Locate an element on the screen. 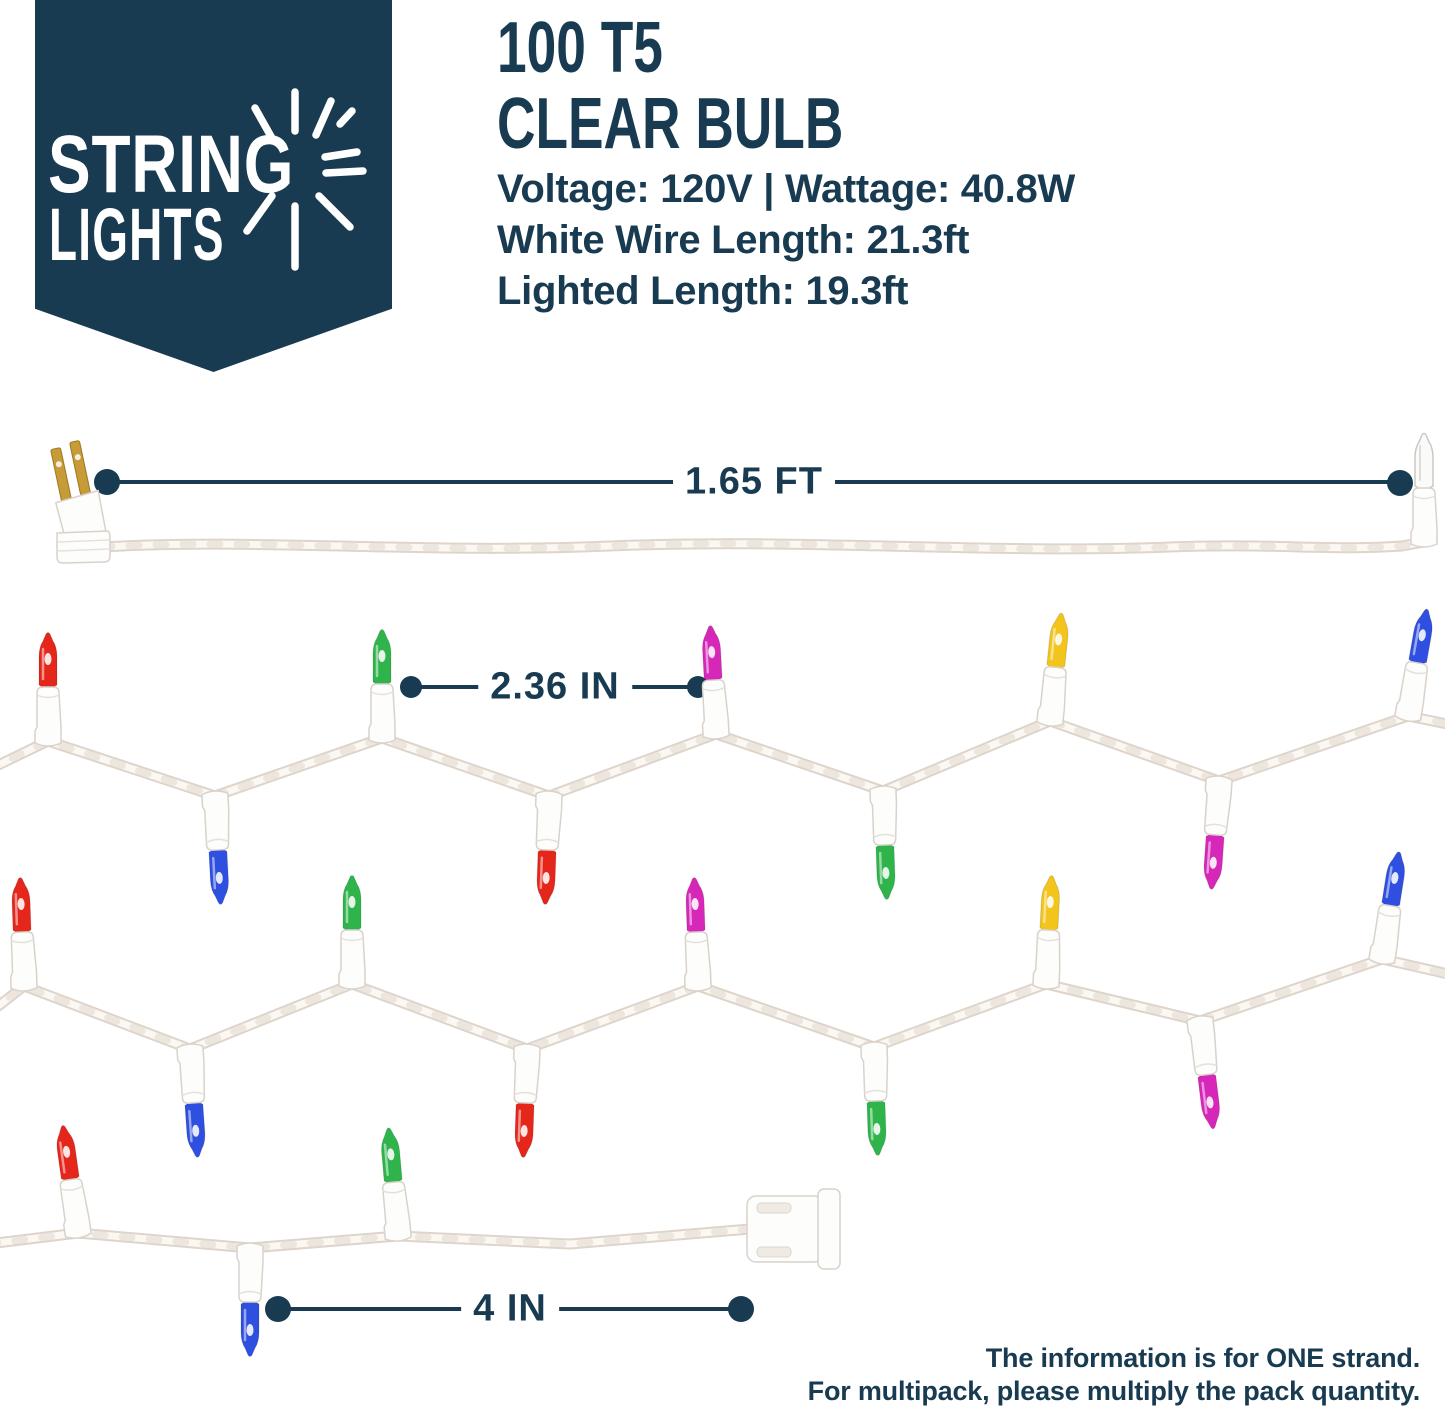 The width and height of the screenshot is (1445, 1408). spec-wire-length: White Wire Length: 21.3ft is located at coordinates (733, 240).